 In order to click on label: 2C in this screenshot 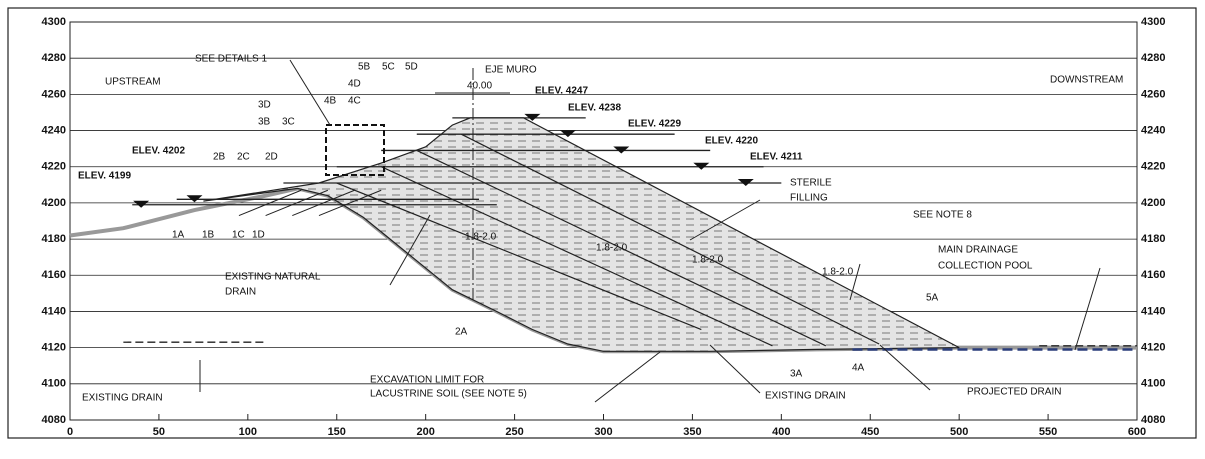, I will do `click(243, 157)`.